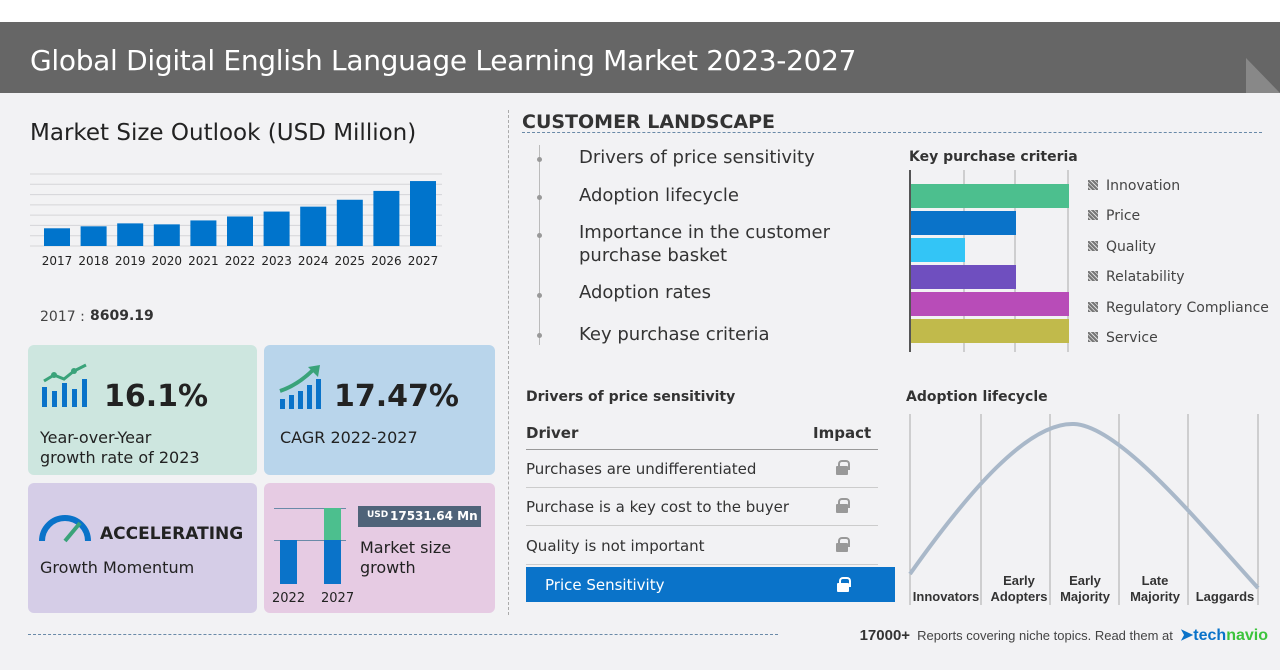  What do you see at coordinates (350, 261) in the screenshot?
I see `tick-label: 2025` at bounding box center [350, 261].